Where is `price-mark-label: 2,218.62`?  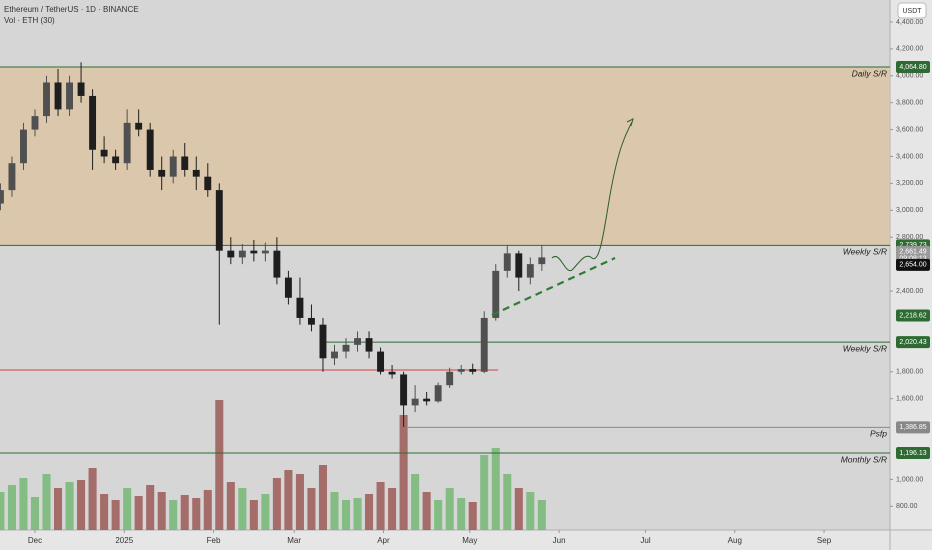
price-mark-label: 2,218.62 is located at coordinates (912, 315).